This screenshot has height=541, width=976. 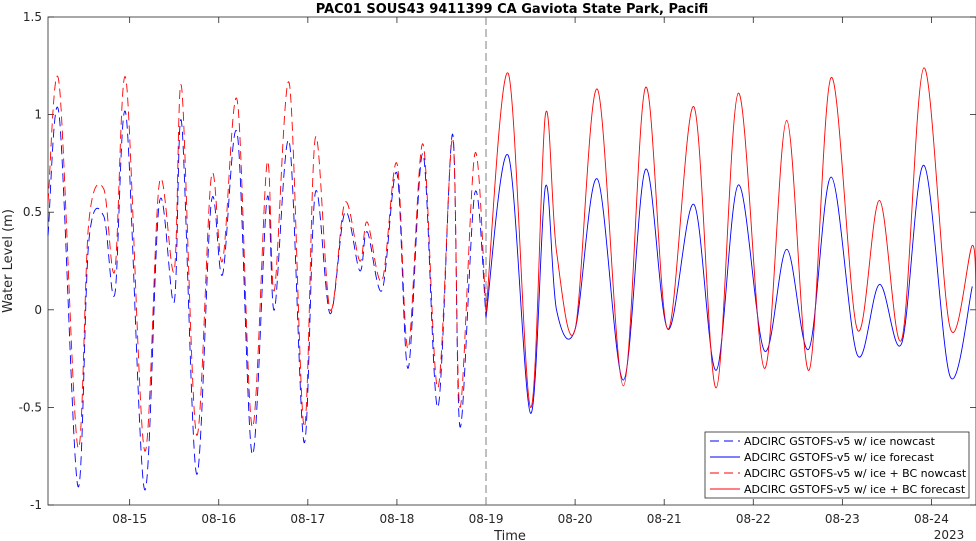 What do you see at coordinates (842, 519) in the screenshot?
I see `x-tick-label: 08-23` at bounding box center [842, 519].